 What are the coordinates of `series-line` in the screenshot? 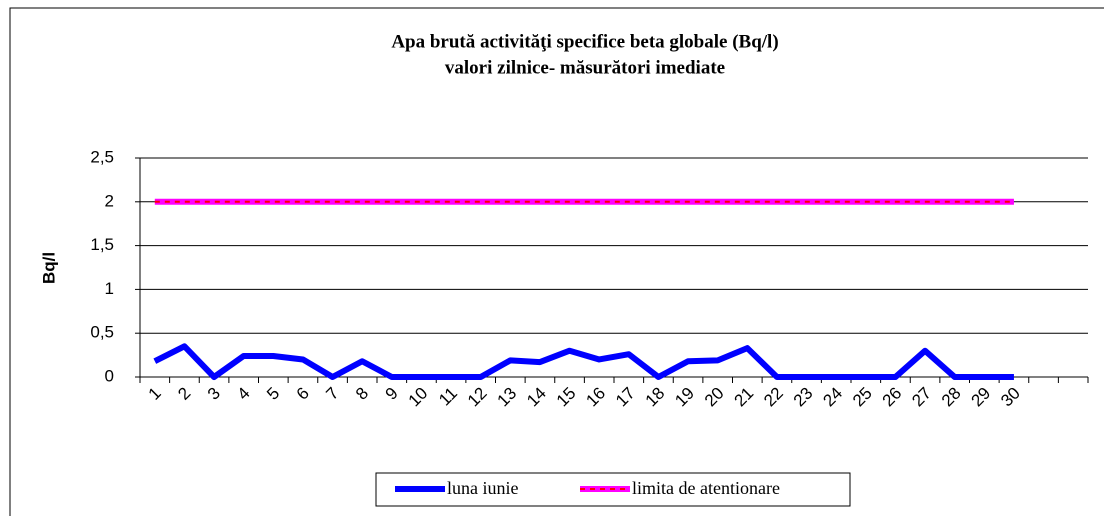 It's located at (583, 361).